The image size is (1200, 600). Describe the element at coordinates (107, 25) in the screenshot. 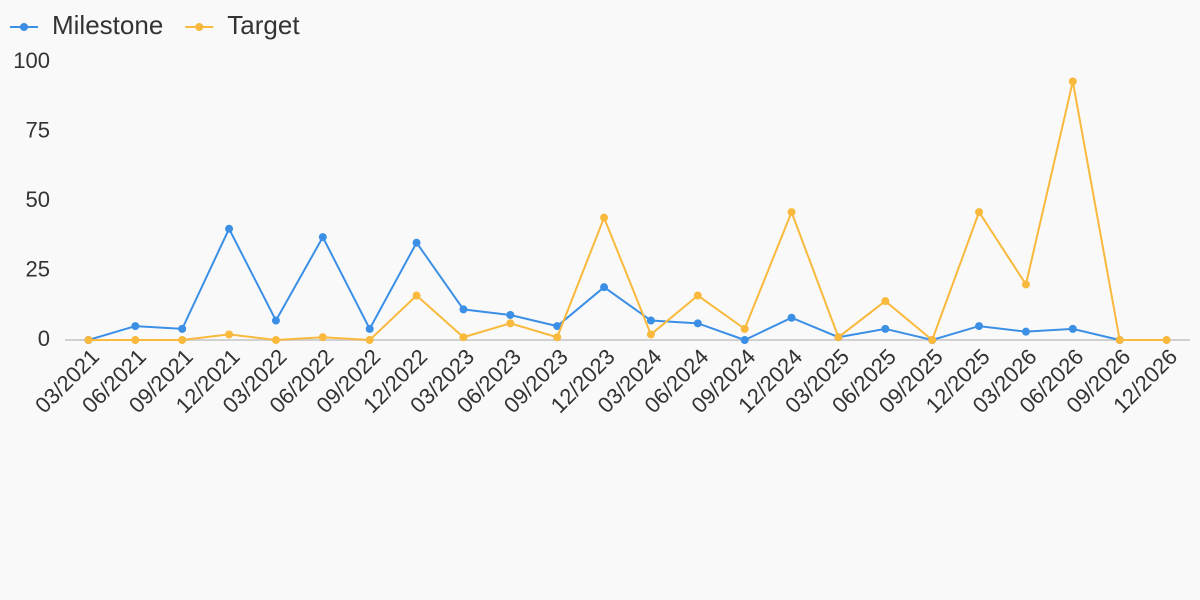

I see `legend-label: Milestone` at that location.